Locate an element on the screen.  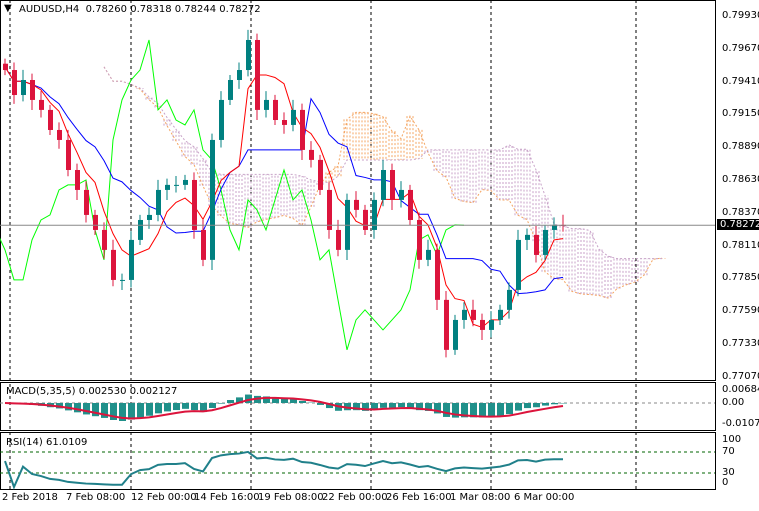
rsi-scale-100: 100 is located at coordinates (732, 439).